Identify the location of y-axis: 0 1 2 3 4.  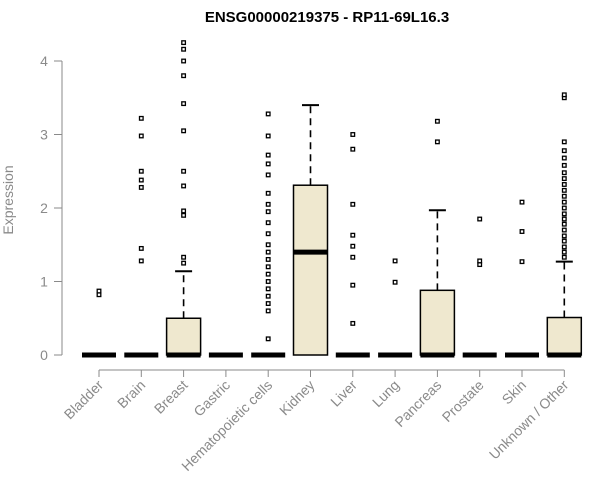
(51, 208).